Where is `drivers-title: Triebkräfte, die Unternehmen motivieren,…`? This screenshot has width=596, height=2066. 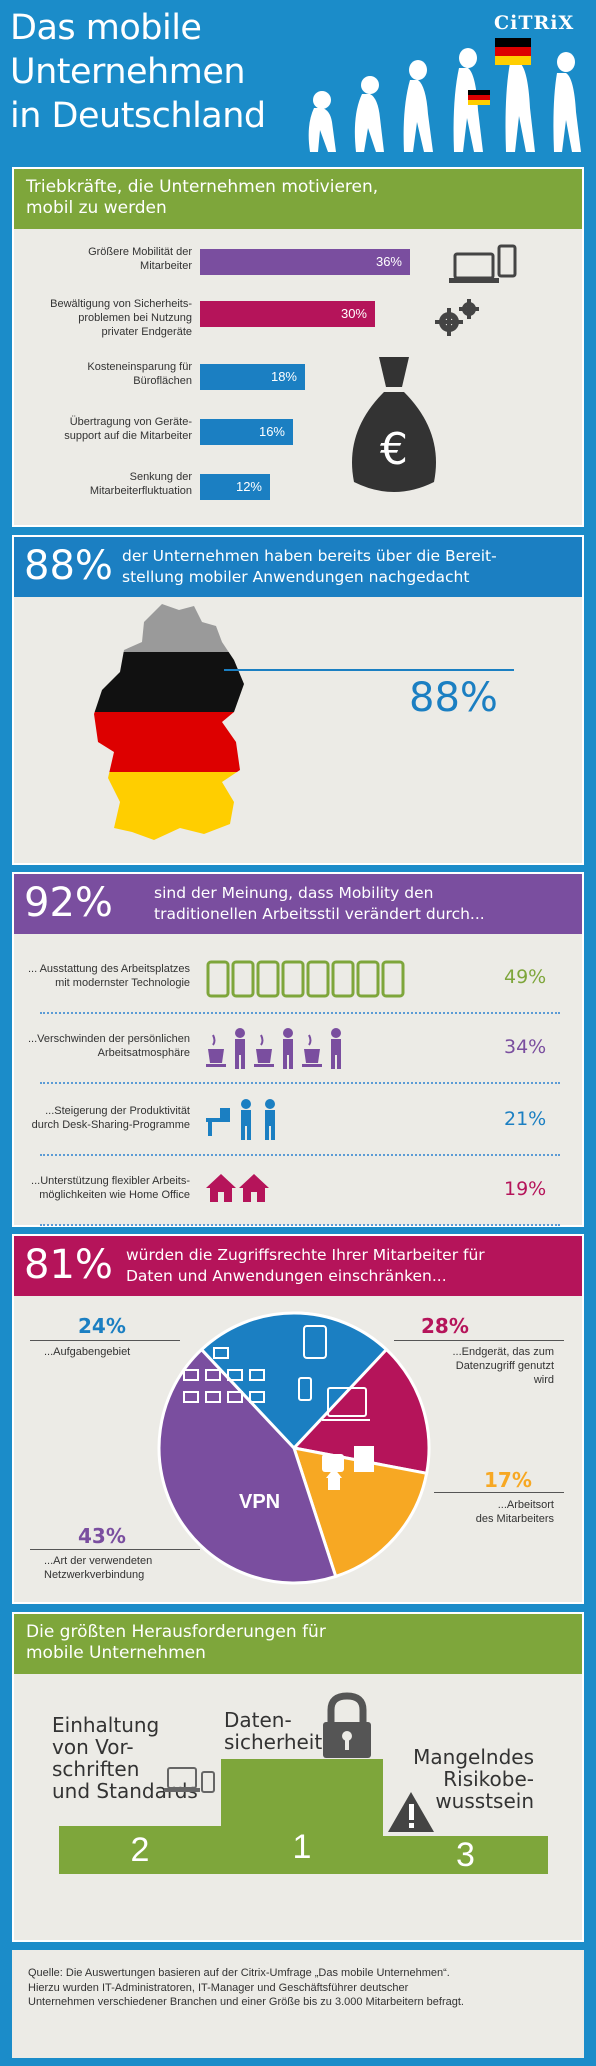
drivers-title: Triebkräfte, die Unternehmen motivieren,… is located at coordinates (202, 197).